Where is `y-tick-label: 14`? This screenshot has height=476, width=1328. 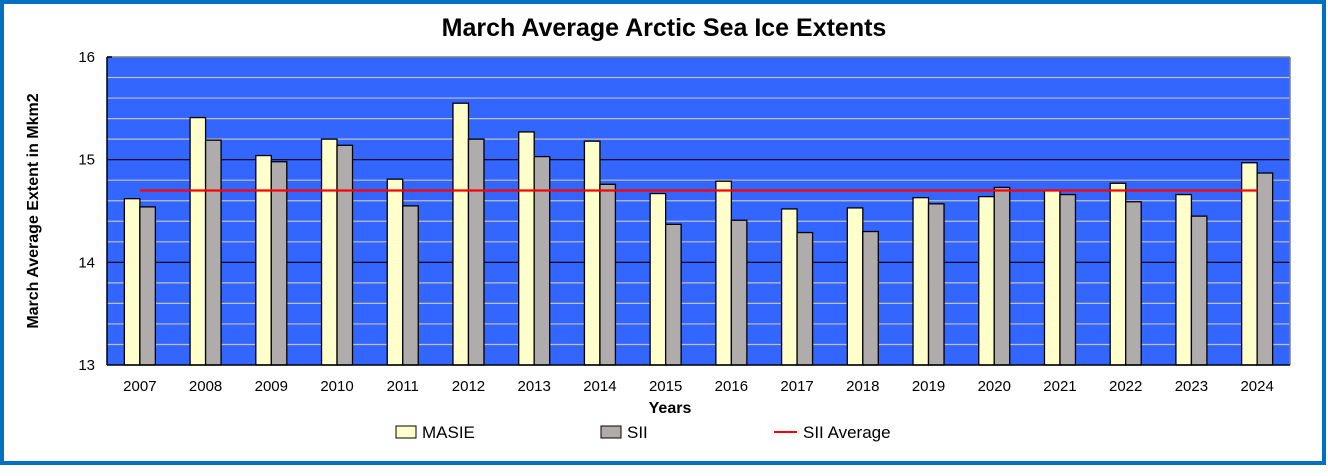
y-tick-label: 14 is located at coordinates (86, 262).